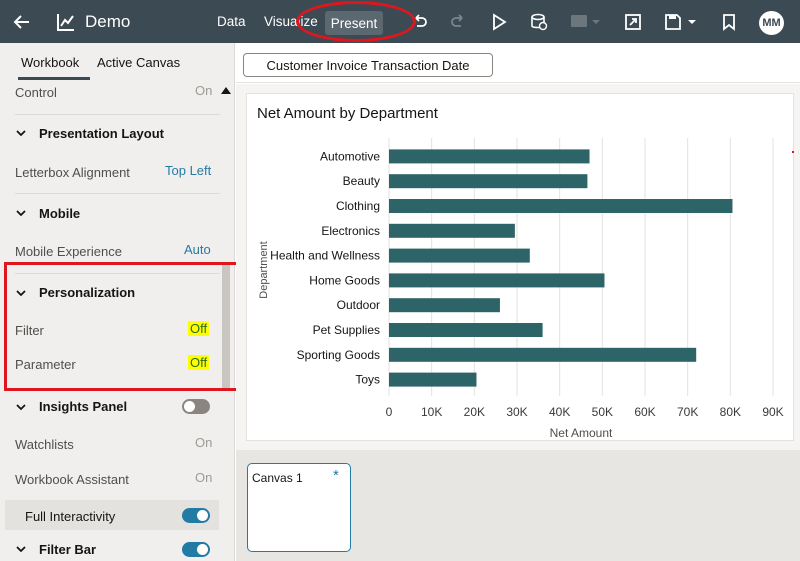  What do you see at coordinates (419, 22) in the screenshot?
I see `undo-icon` at bounding box center [419, 22].